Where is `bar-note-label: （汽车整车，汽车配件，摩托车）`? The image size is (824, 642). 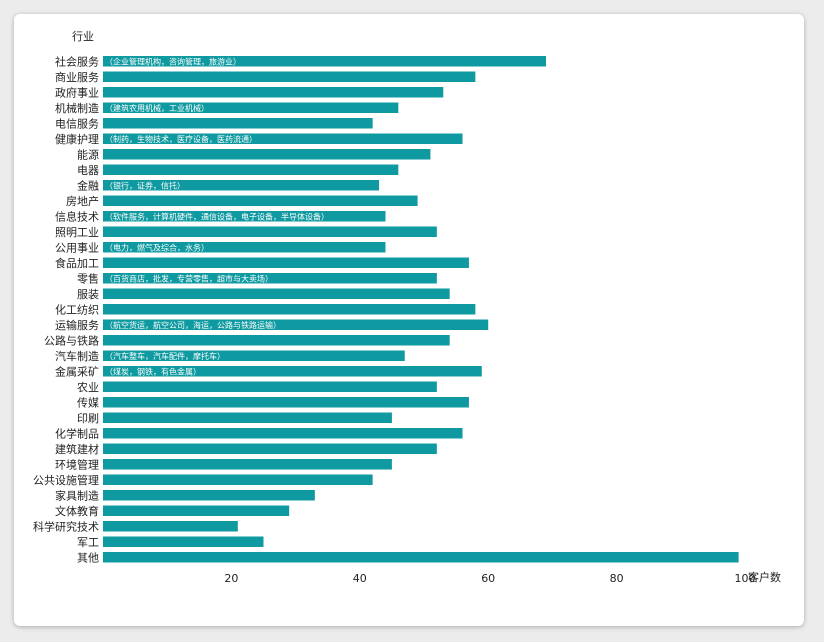 bar-note-label: （汽车整车，汽车配件，摩托车） is located at coordinates (165, 356).